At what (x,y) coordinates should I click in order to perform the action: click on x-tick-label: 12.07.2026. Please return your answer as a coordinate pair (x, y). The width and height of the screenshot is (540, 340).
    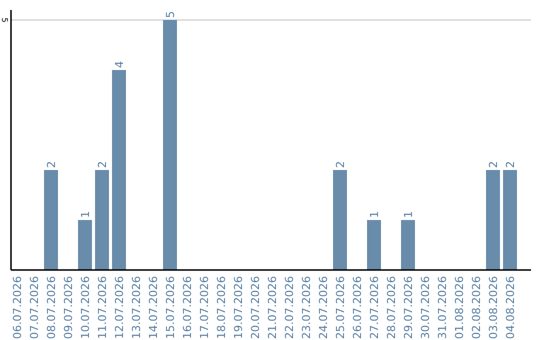
    Looking at the image, I should click on (119, 307).